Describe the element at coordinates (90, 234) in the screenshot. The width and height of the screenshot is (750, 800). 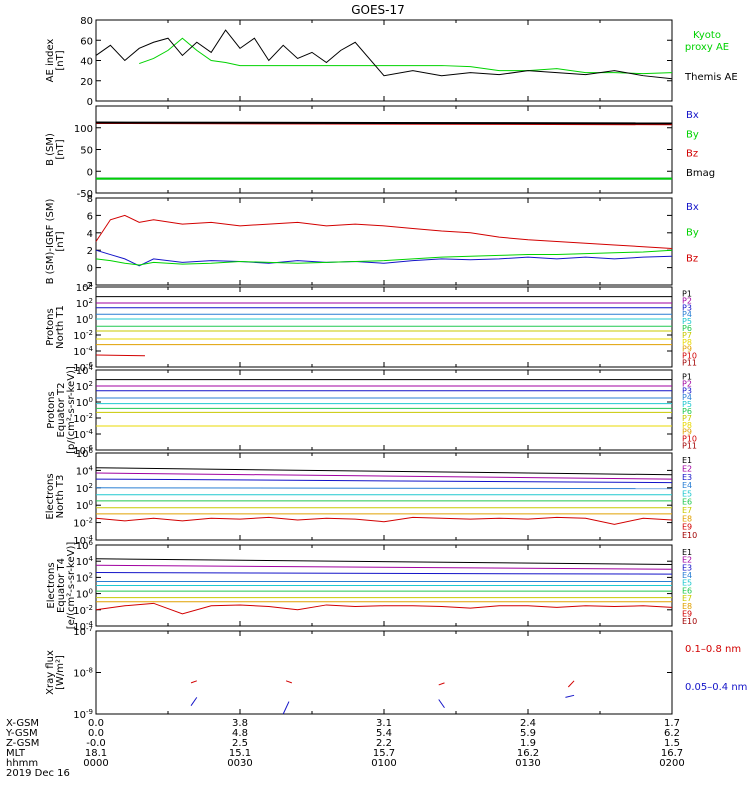
I see `y-tick-label: 4` at that location.